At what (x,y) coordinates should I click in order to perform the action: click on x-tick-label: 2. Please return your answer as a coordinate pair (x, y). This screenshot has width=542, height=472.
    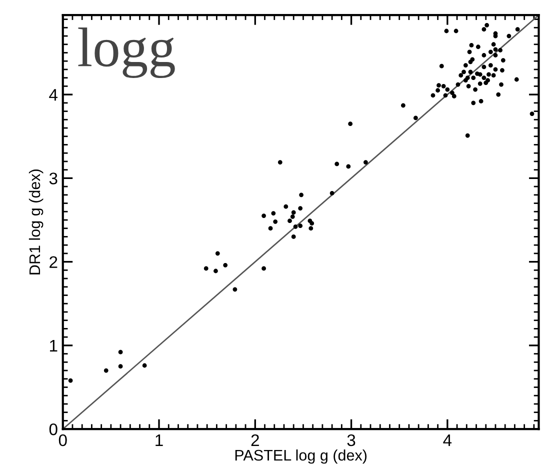
    Looking at the image, I should click on (255, 440).